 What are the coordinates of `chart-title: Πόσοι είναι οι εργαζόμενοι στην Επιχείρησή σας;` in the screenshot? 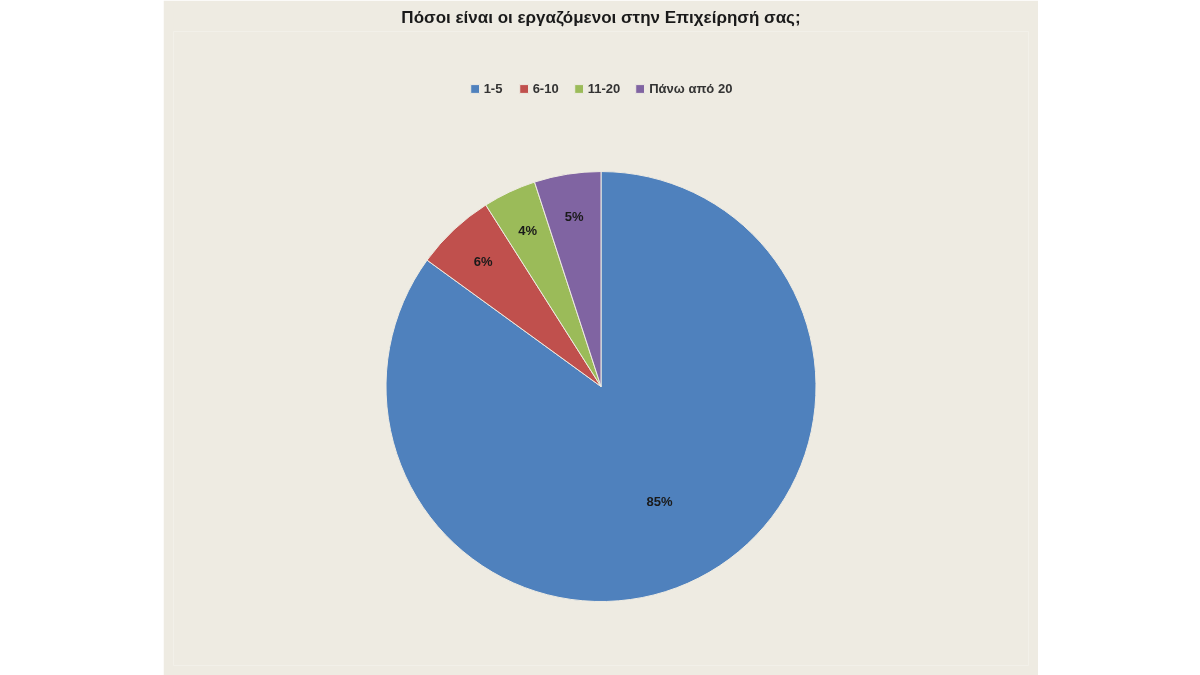 It's located at (601, 17).